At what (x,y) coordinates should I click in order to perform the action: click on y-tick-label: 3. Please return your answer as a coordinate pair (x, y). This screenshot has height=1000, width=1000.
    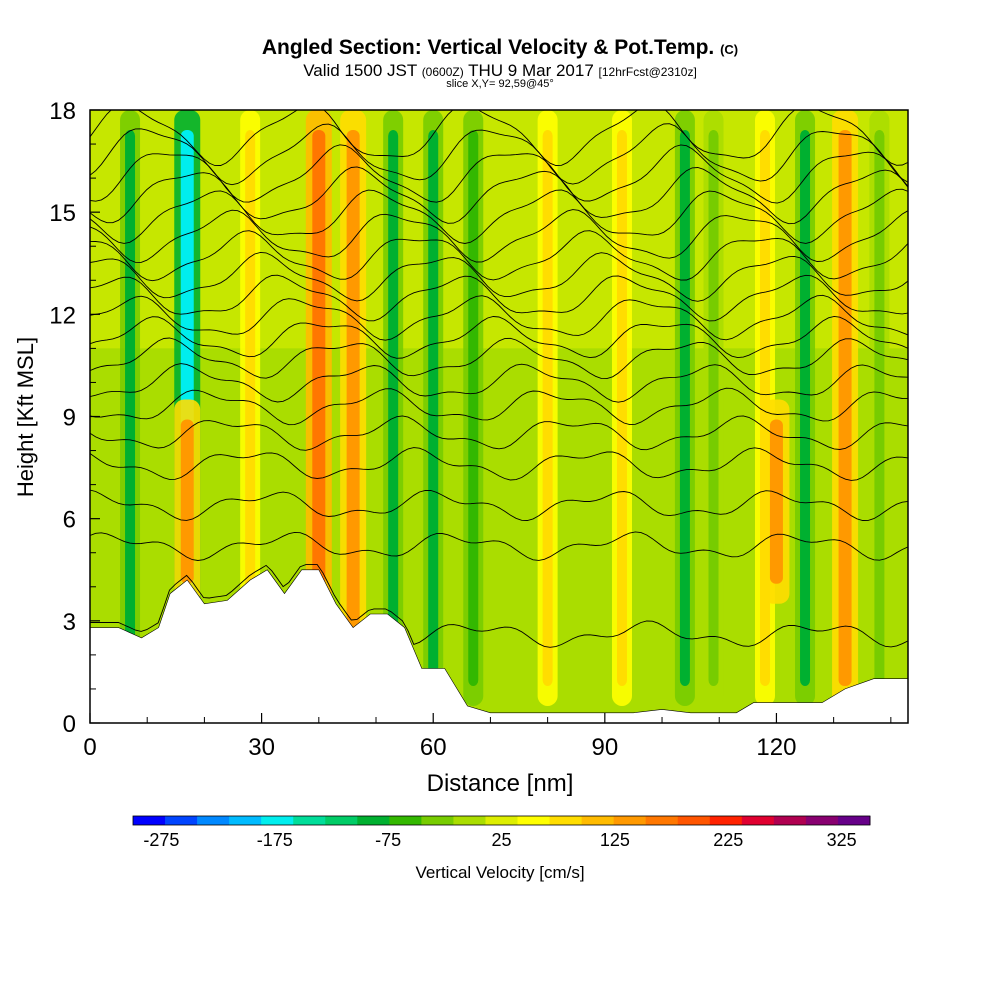
    Looking at the image, I should click on (69, 622).